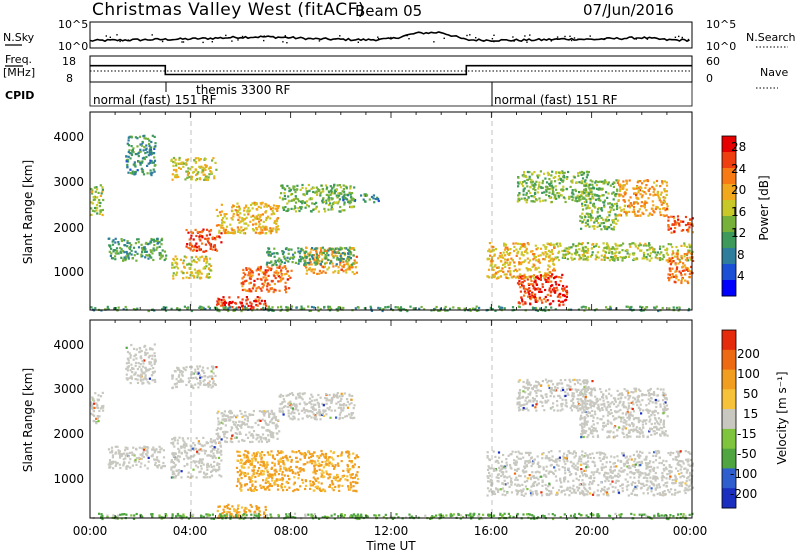 The width and height of the screenshot is (800, 554). I want to click on power-colorbar-swatch, so click(729, 208).